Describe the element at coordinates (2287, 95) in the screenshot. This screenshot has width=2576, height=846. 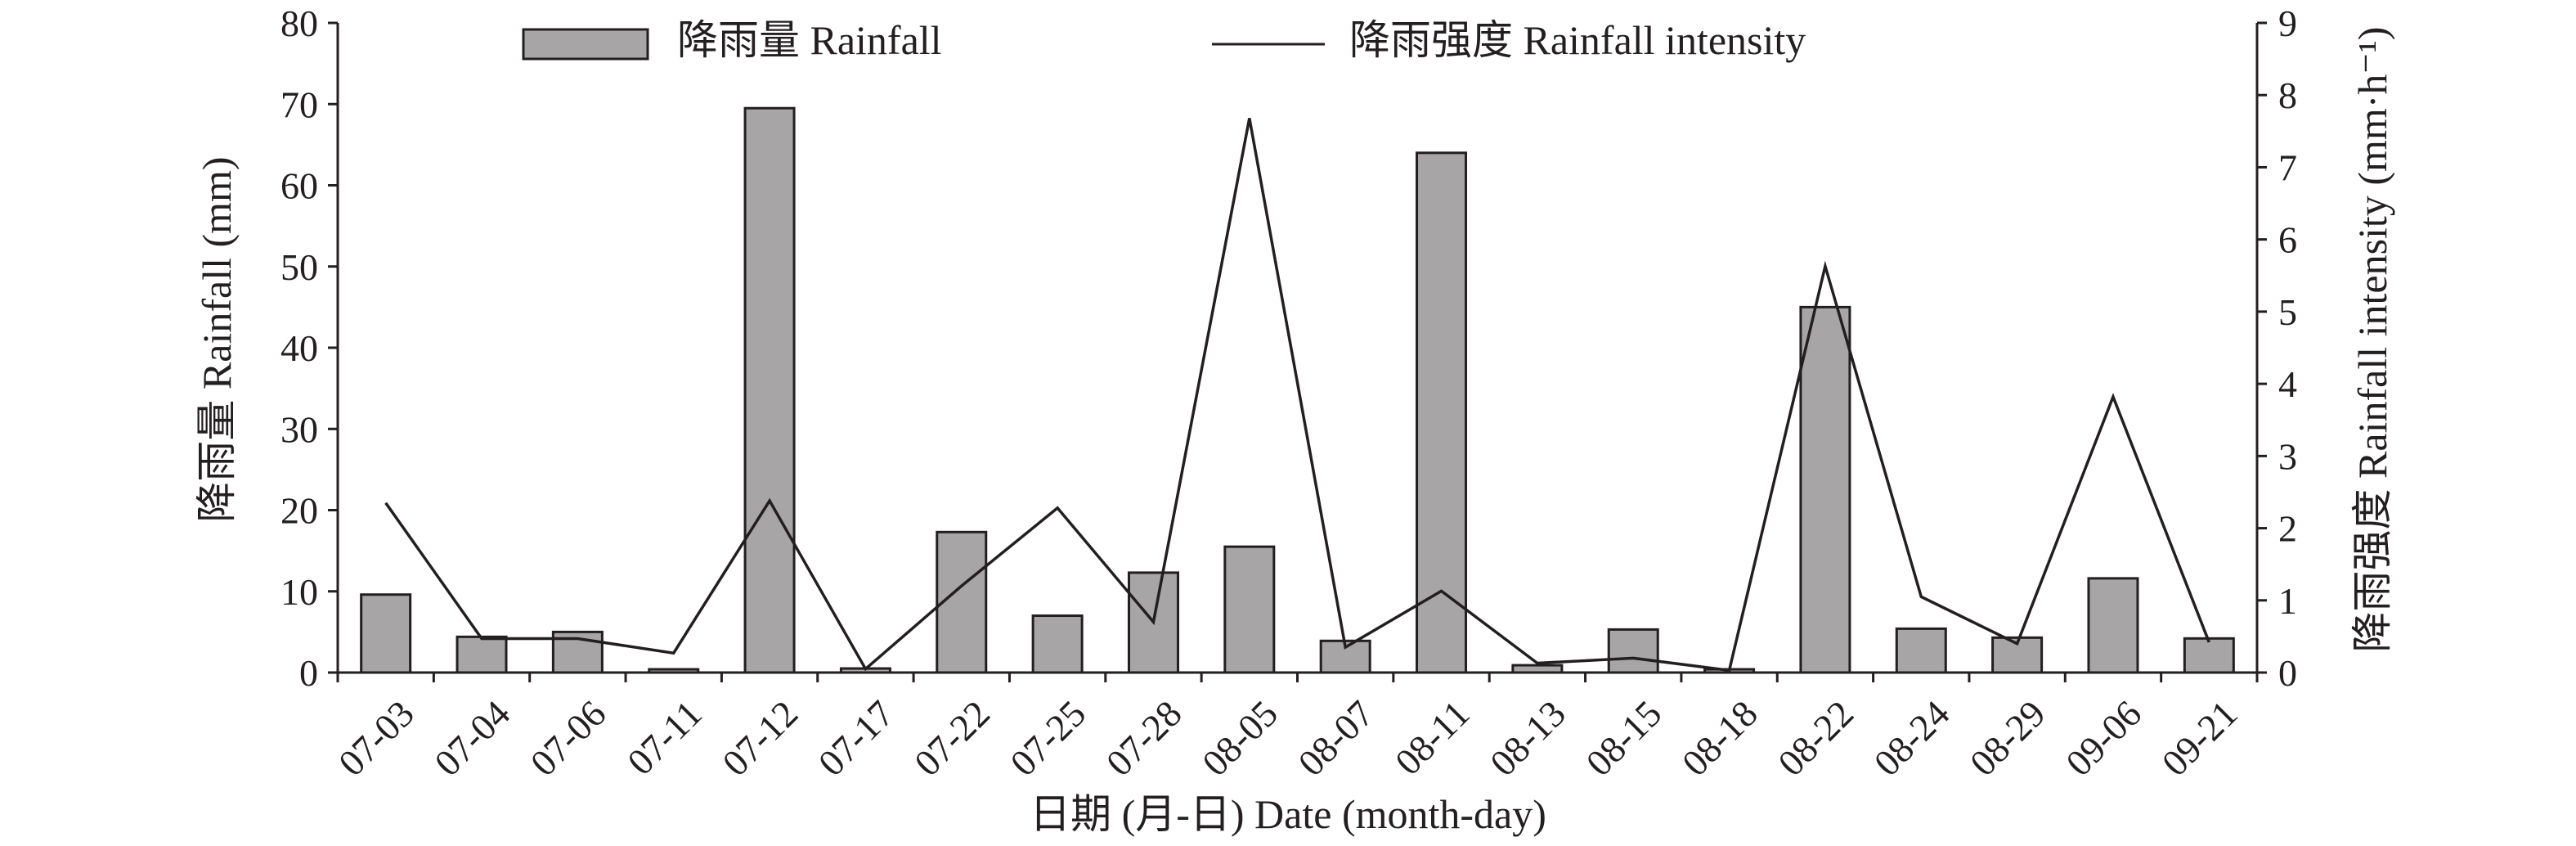
I see `y-tick-label-right: 8` at that location.